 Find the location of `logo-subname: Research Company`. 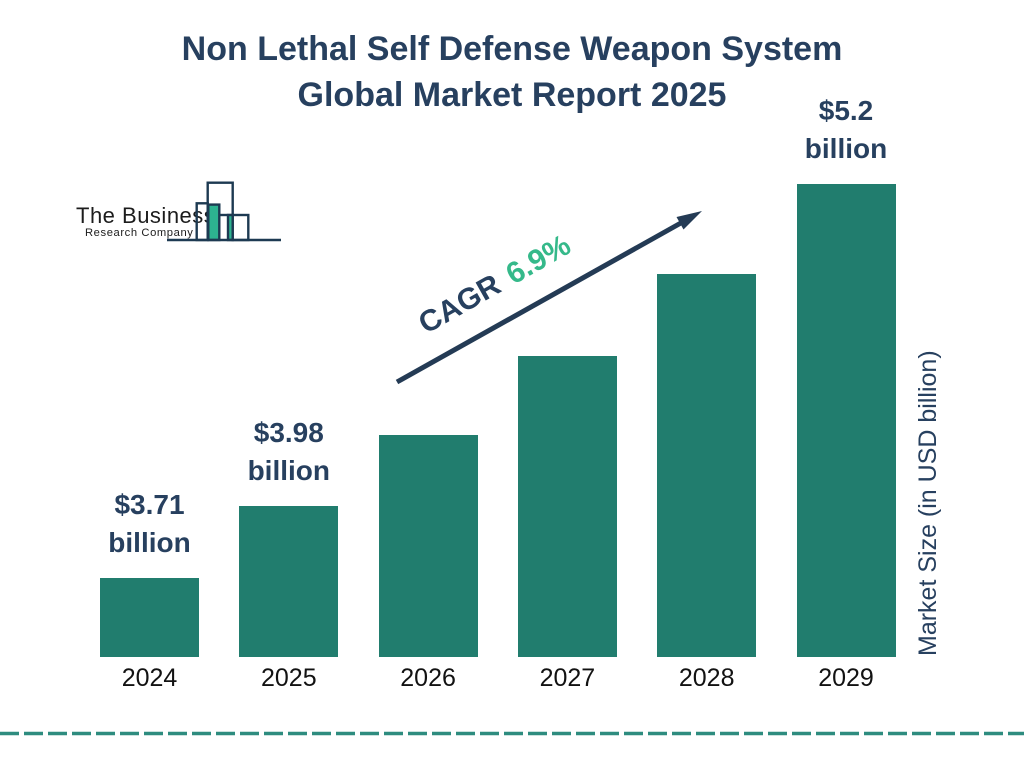

logo-subname: Research Company is located at coordinates (139, 233).